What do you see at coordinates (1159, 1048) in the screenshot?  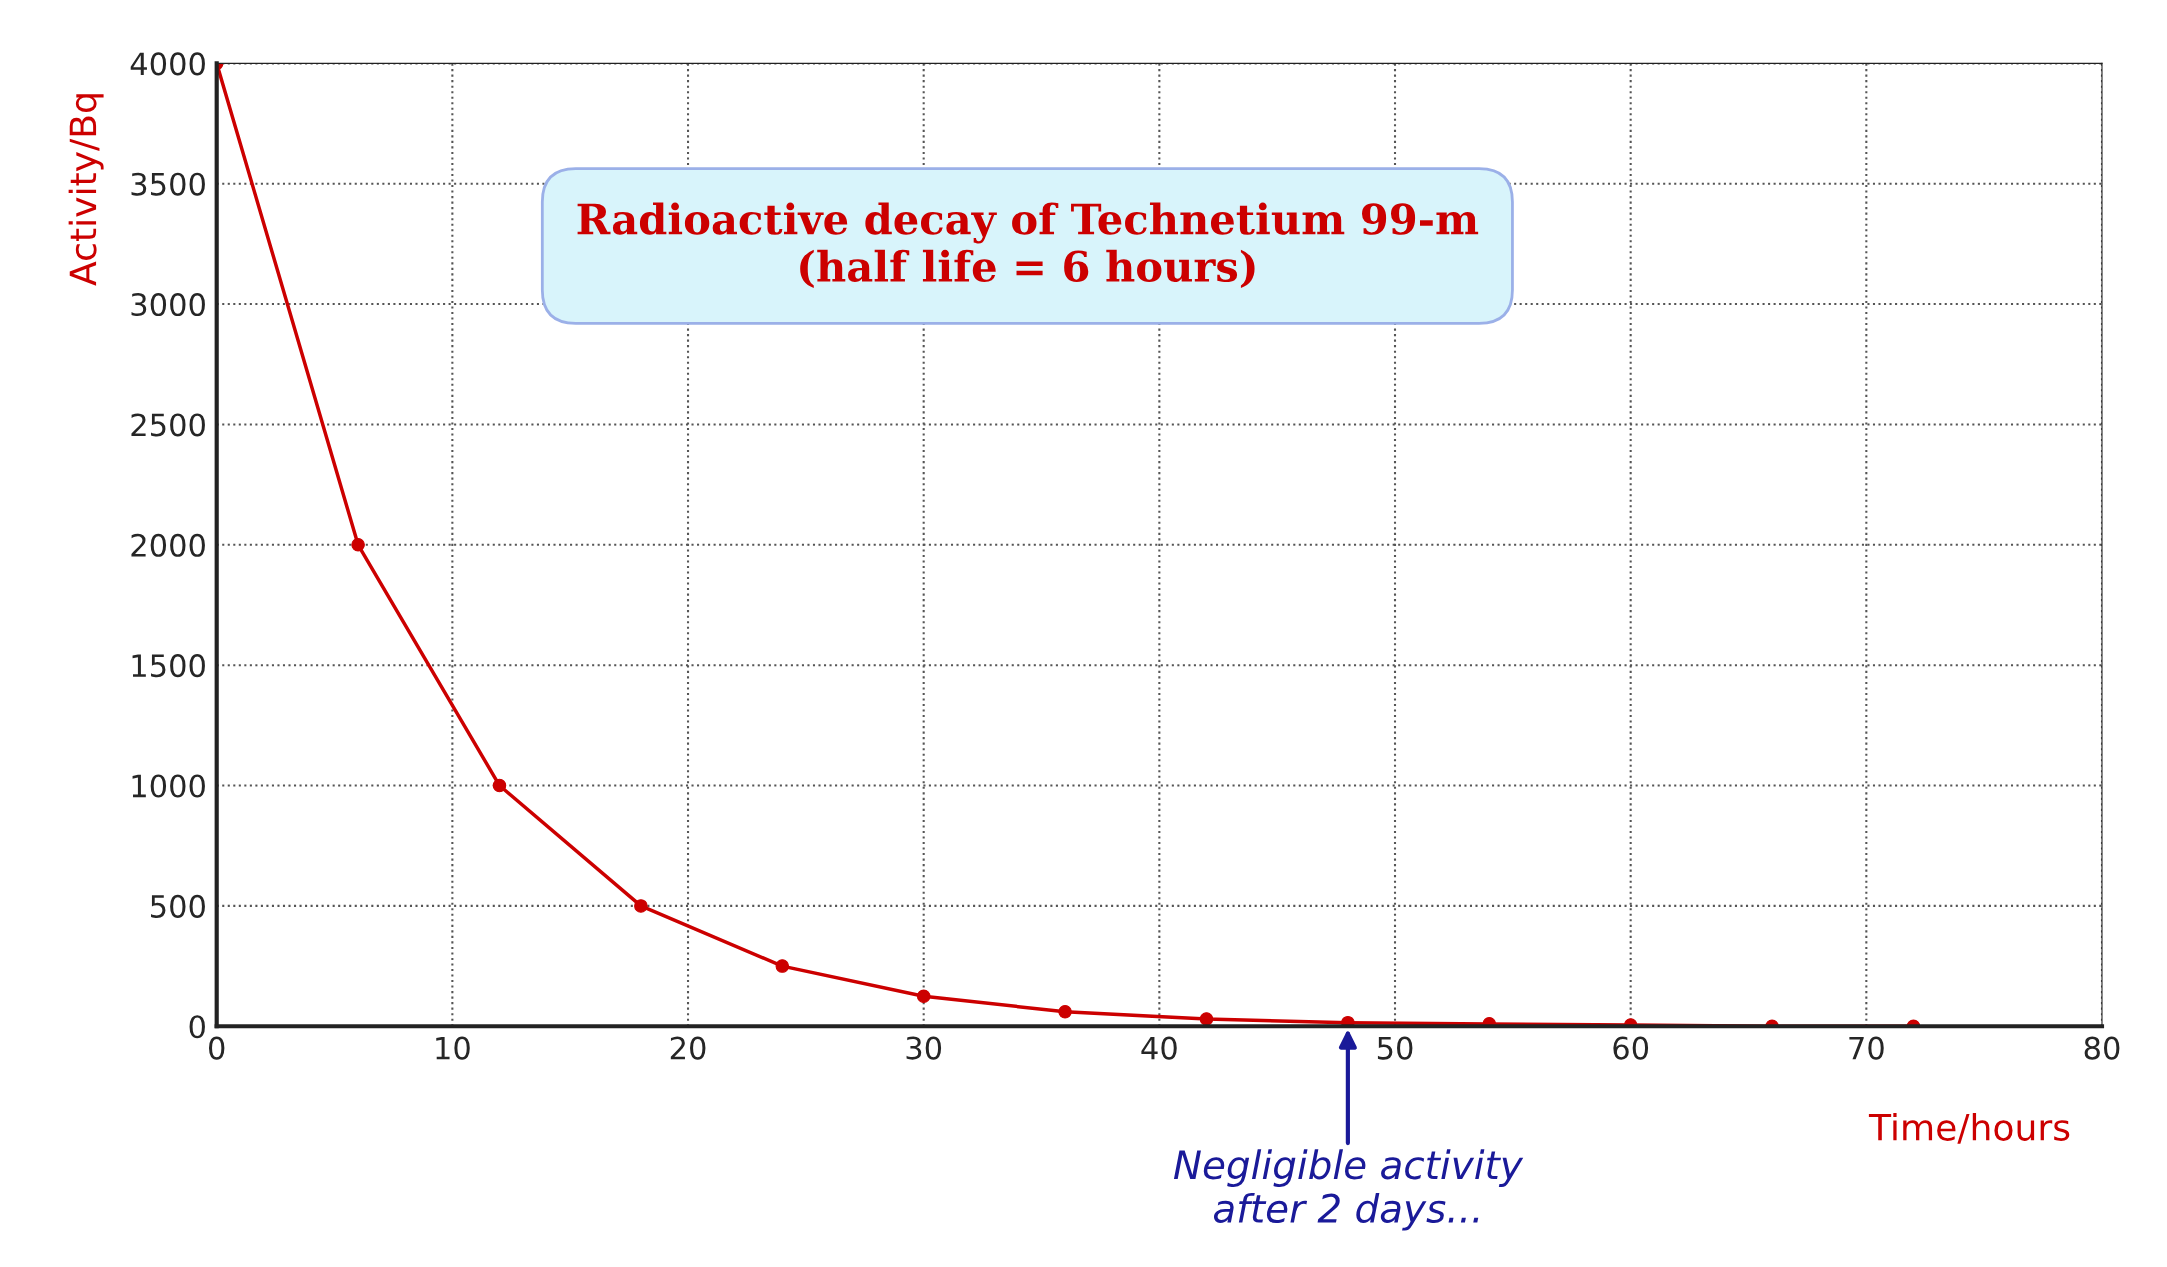 I see `x-tick-label: 40` at bounding box center [1159, 1048].